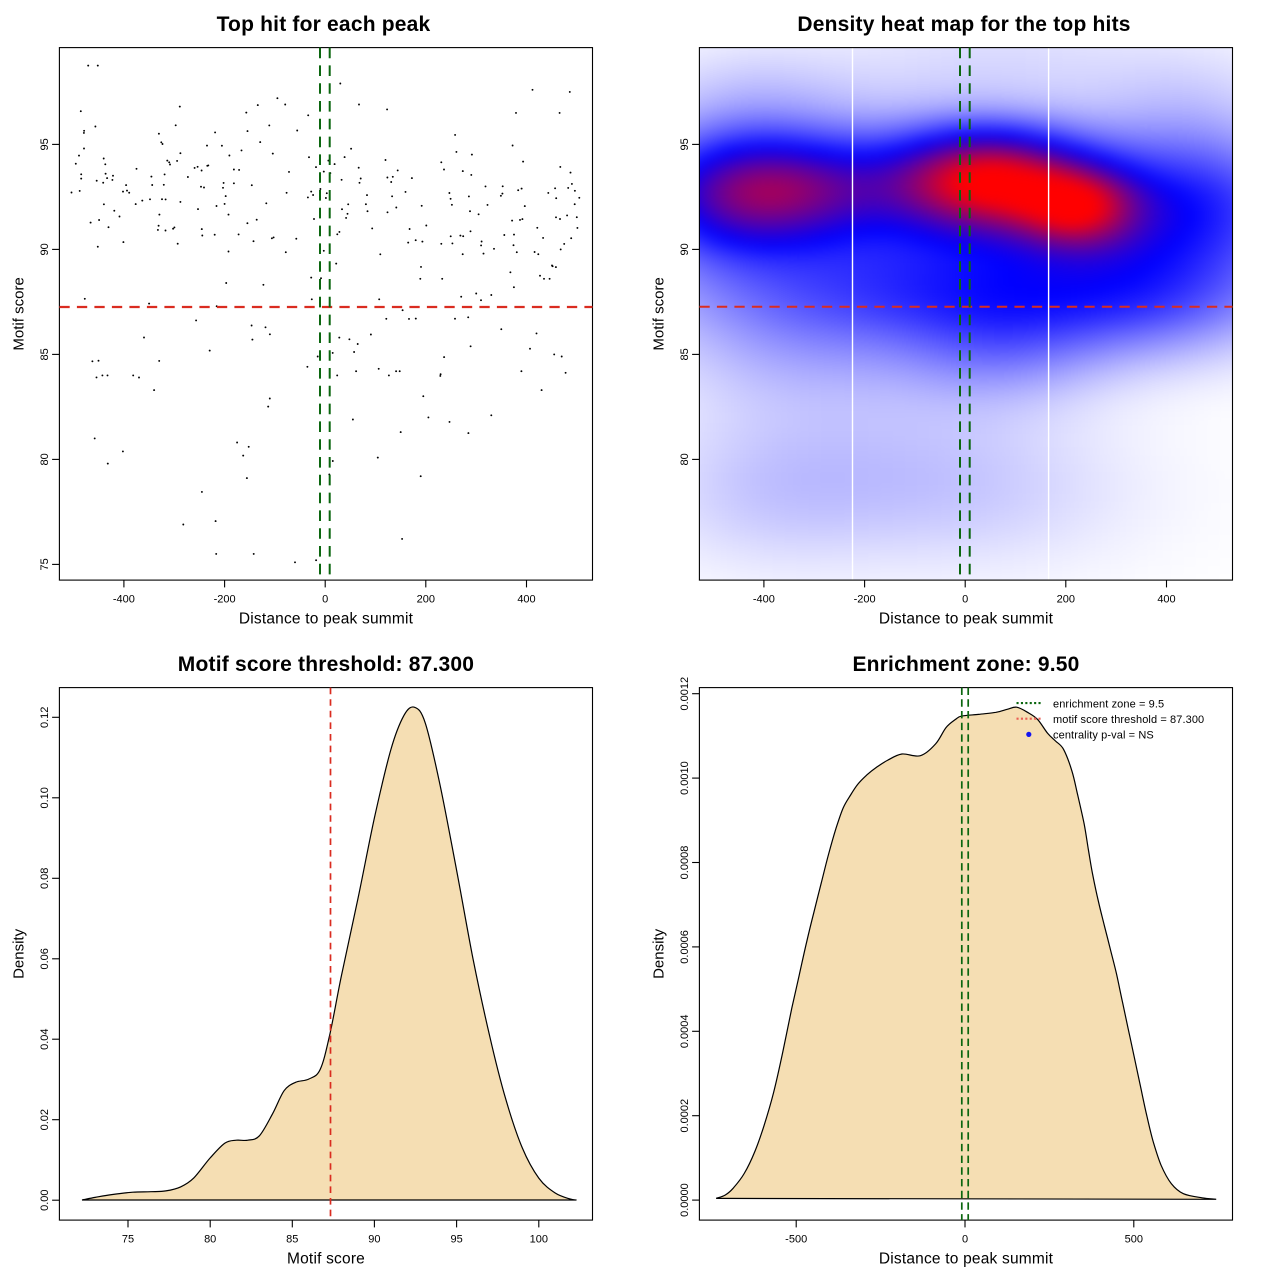 The width and height of the screenshot is (1280, 1280). I want to click on svg-text: Top hit for each peak, so click(324, 24).